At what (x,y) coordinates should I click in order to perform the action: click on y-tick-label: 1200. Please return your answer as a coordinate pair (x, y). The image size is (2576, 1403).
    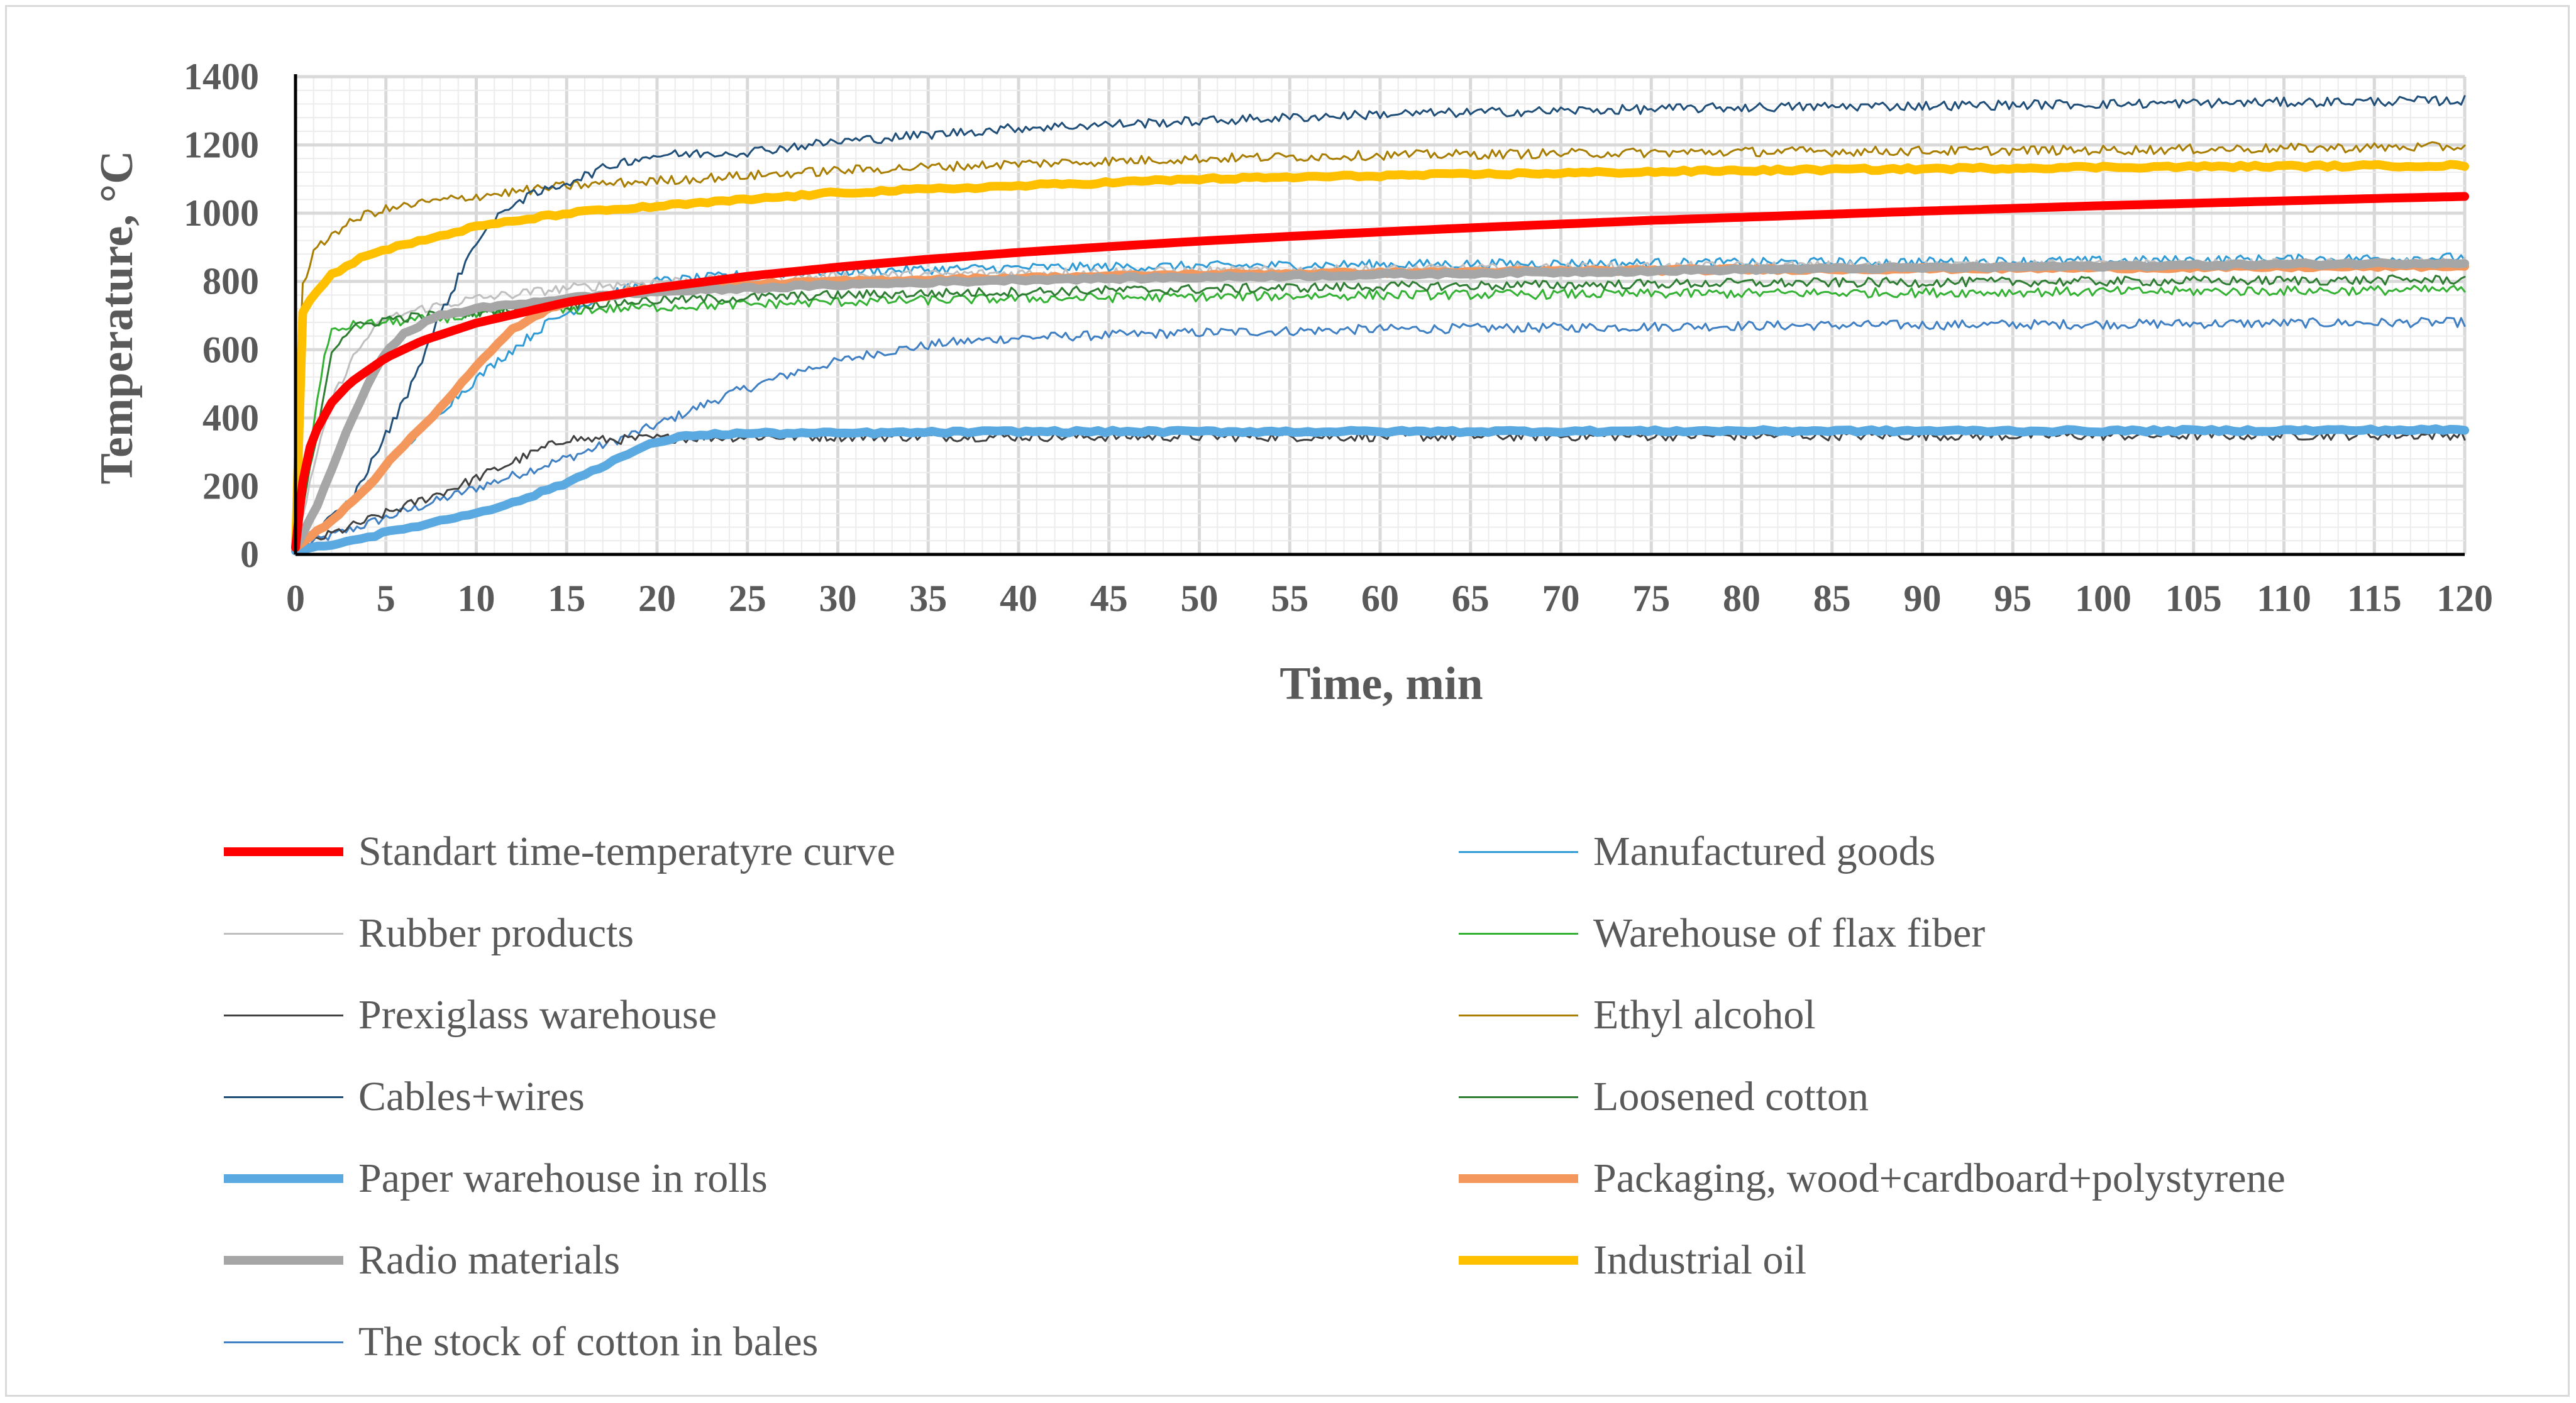
    Looking at the image, I should click on (221, 145).